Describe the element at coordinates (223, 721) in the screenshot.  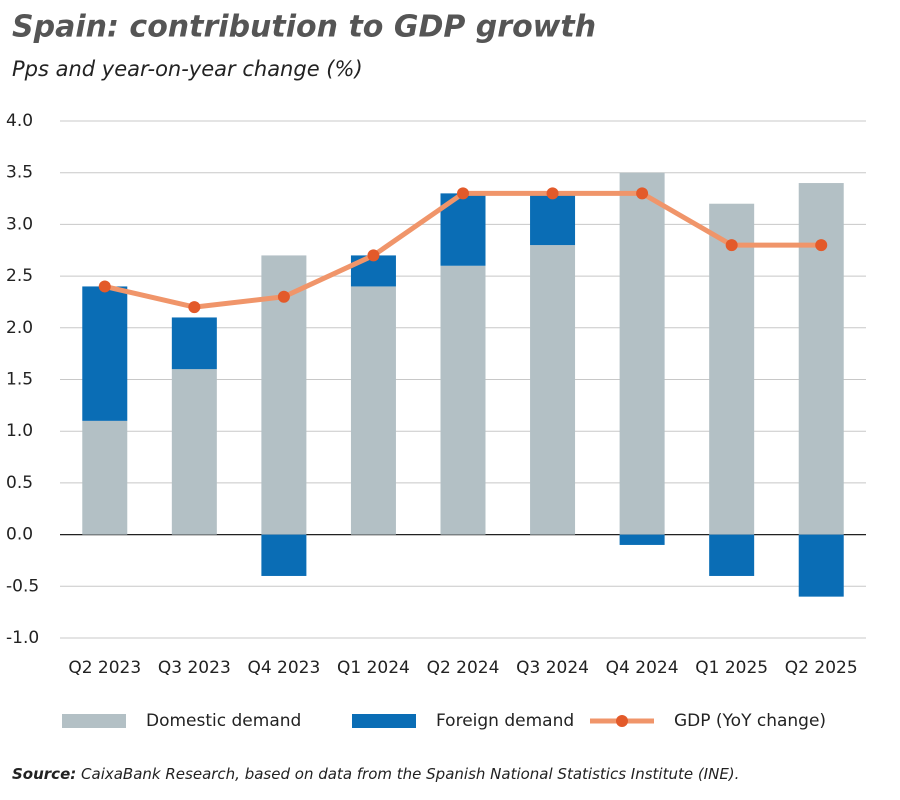
I see `legend-label: Domestic demand` at that location.